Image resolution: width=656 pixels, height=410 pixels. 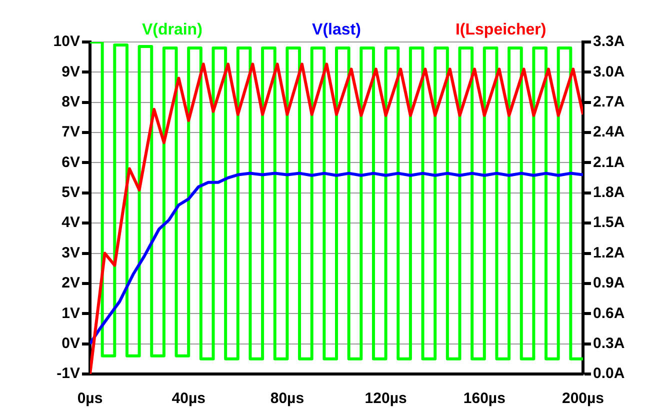 What do you see at coordinates (71, 193) in the screenshot?
I see `y-tick-label: 5V` at bounding box center [71, 193].